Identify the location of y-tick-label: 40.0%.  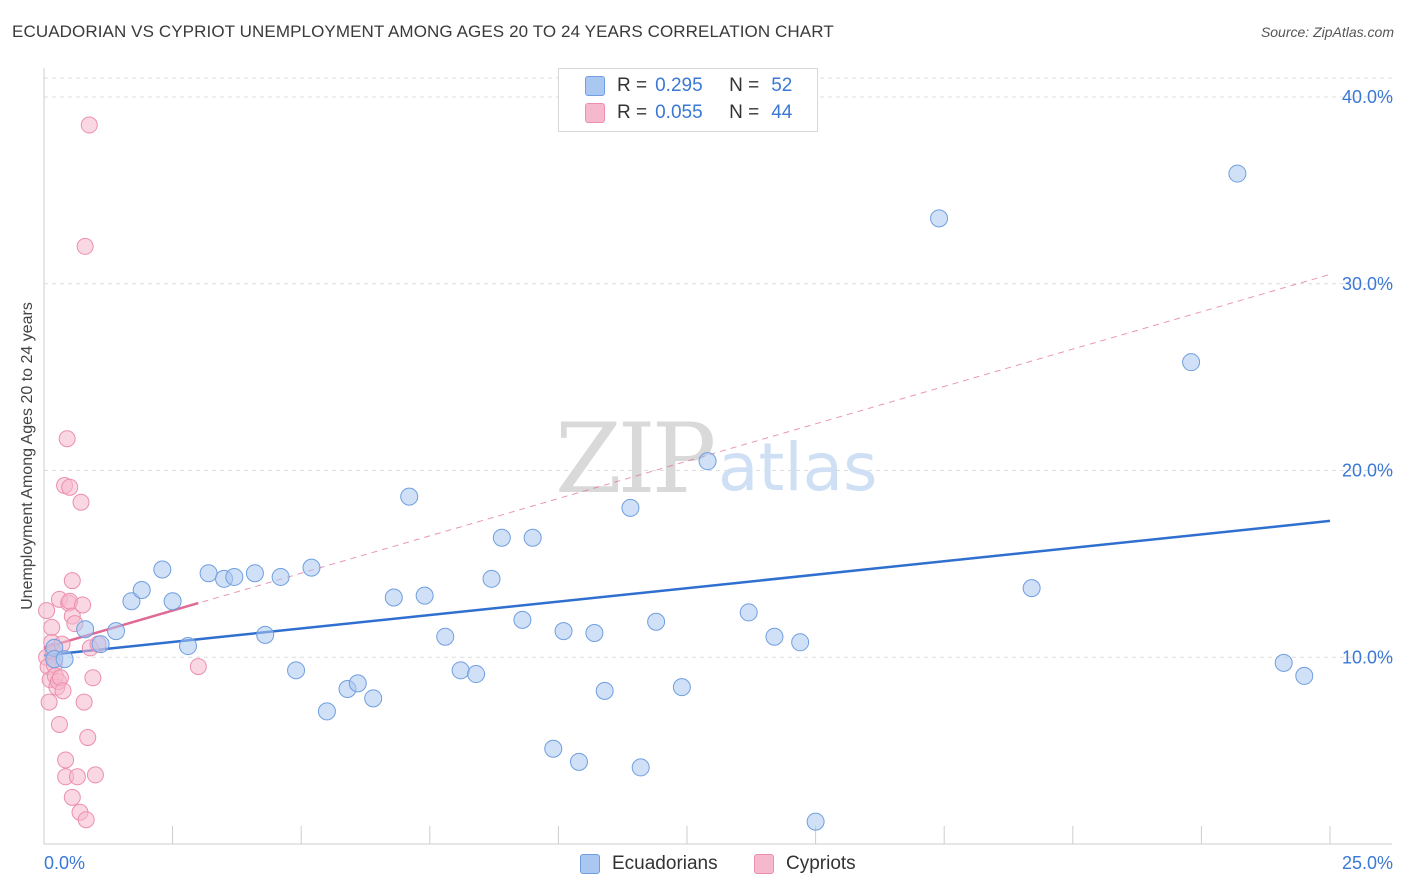
(1367, 97).